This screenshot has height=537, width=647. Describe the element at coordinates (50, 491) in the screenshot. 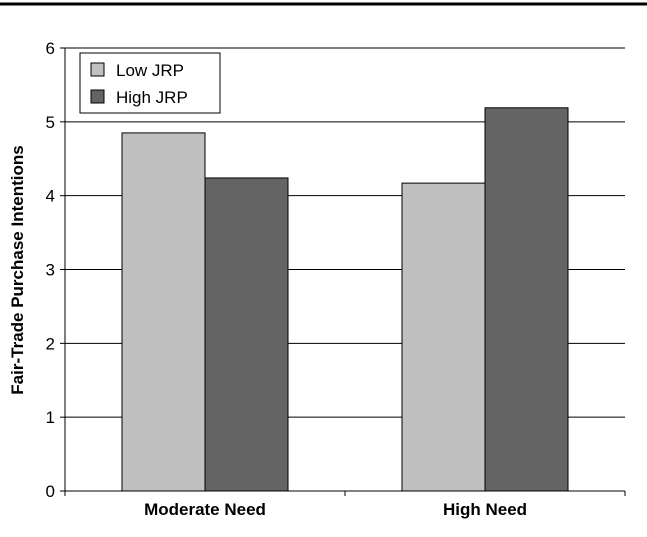

I see `y-tick-label: 0` at that location.